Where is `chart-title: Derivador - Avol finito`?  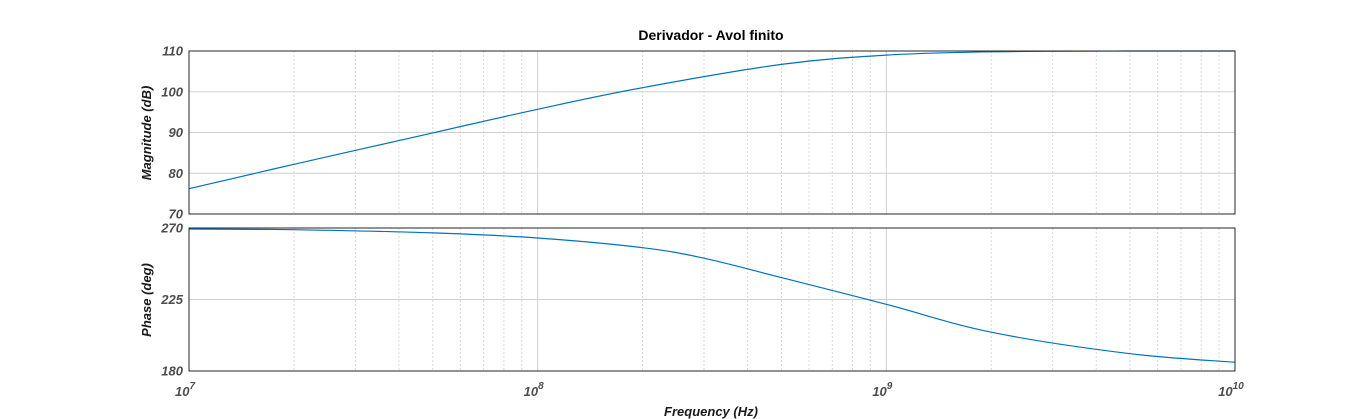
chart-title: Derivador - Avol finito is located at coordinates (710, 35).